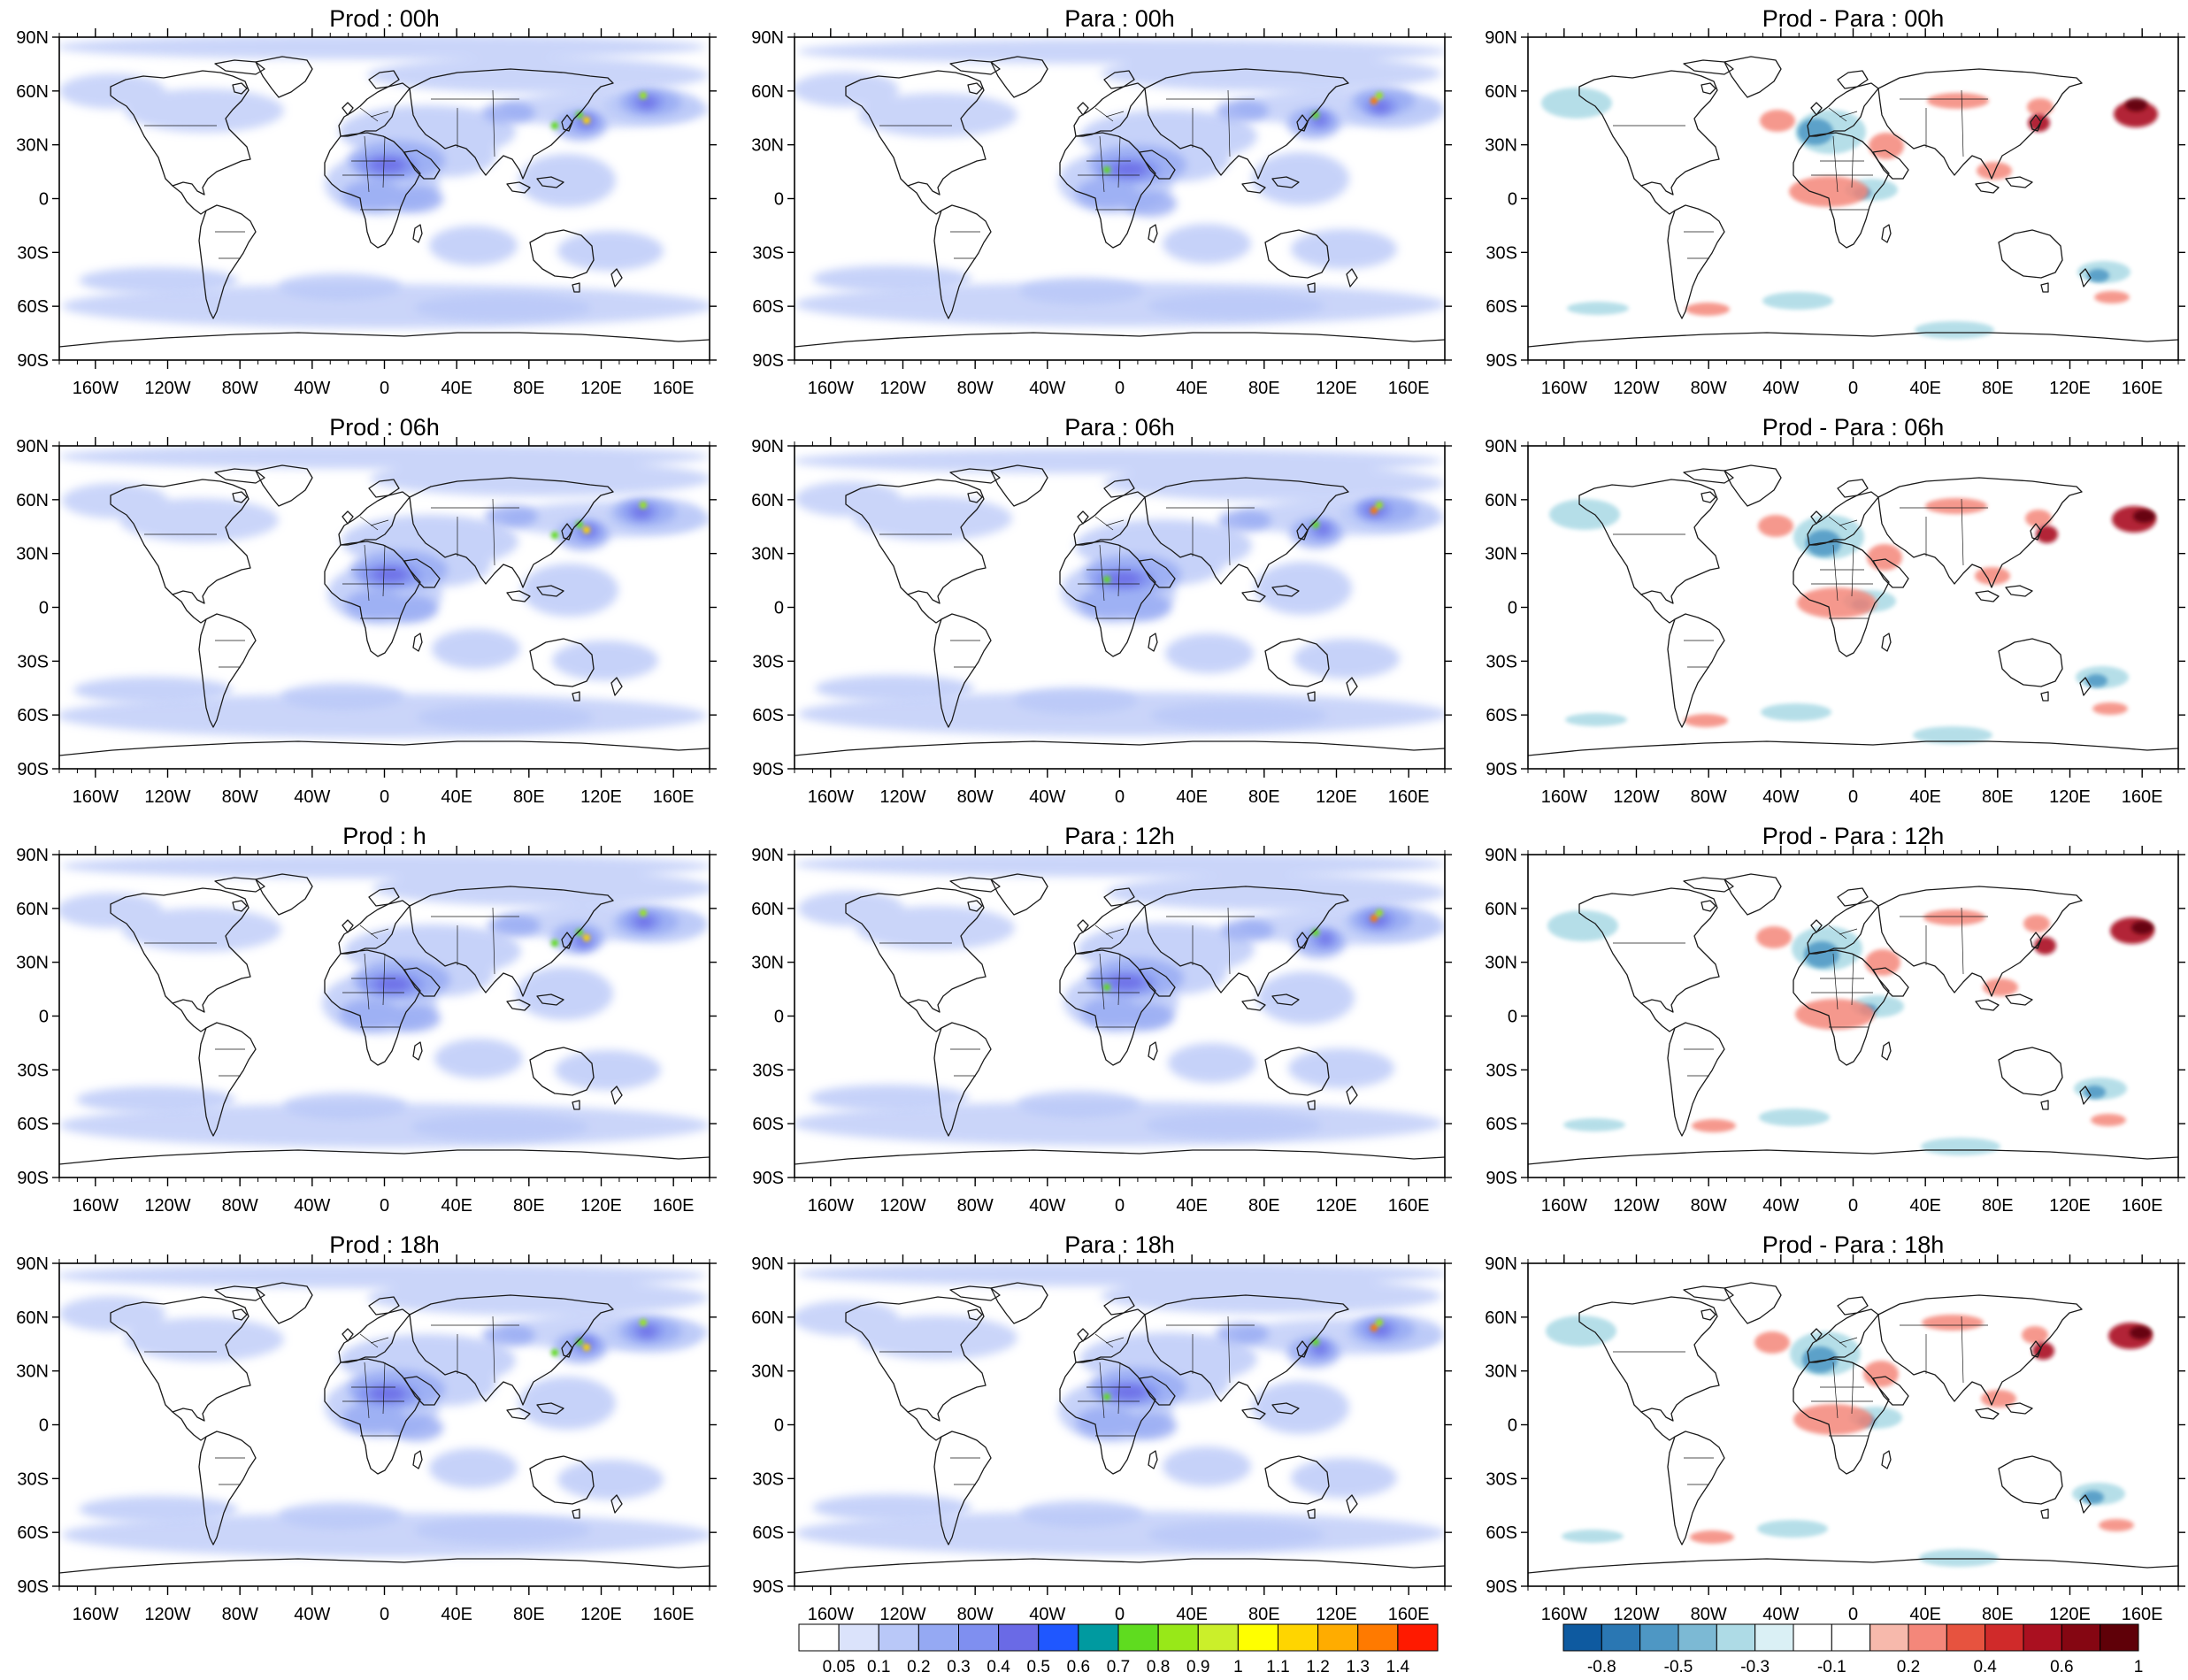 The image size is (2188, 1680). I want to click on panel-title: Prod : h, so click(384, 836).